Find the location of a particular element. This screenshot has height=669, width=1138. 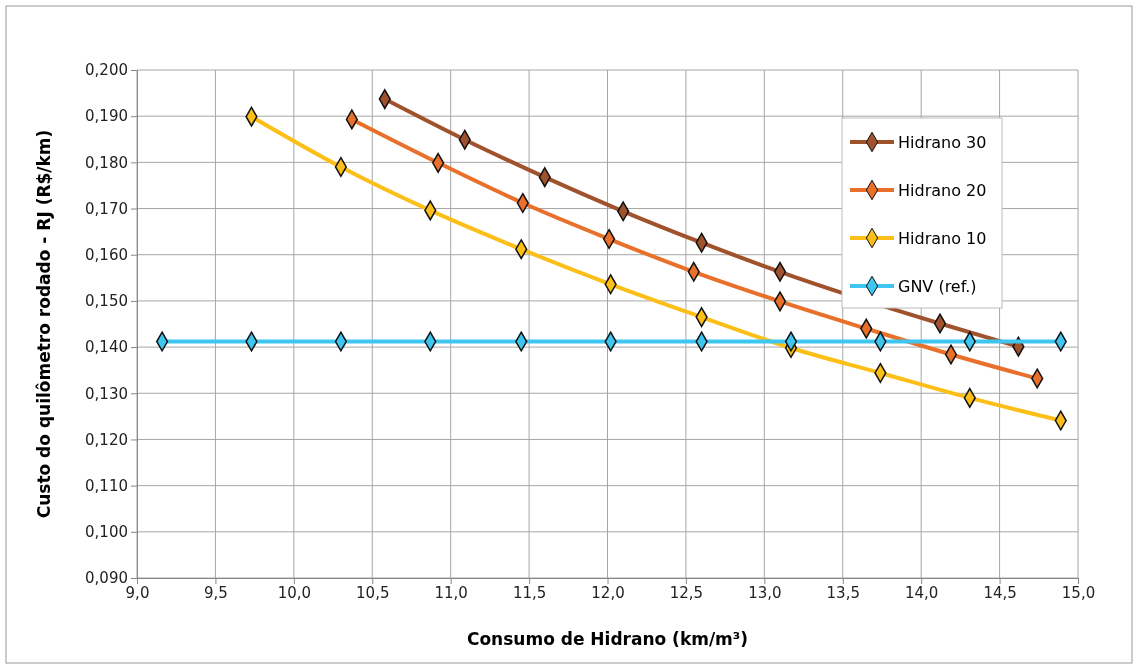

x-tick-label: 13,0 is located at coordinates (765, 592).